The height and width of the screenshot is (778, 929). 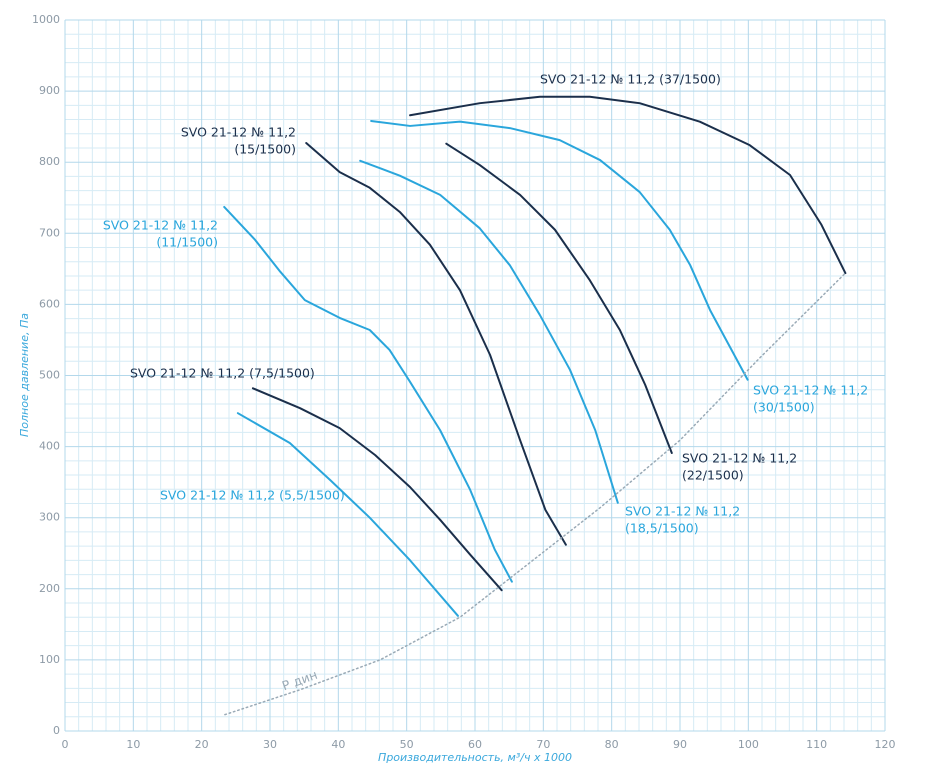 I want to click on series-label: (15/1500), so click(x=265, y=149).